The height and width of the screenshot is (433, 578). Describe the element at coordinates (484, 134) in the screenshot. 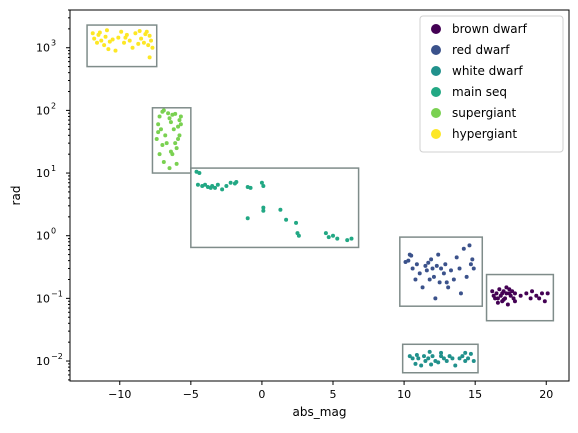

I see `legend-label: hypergiant` at that location.